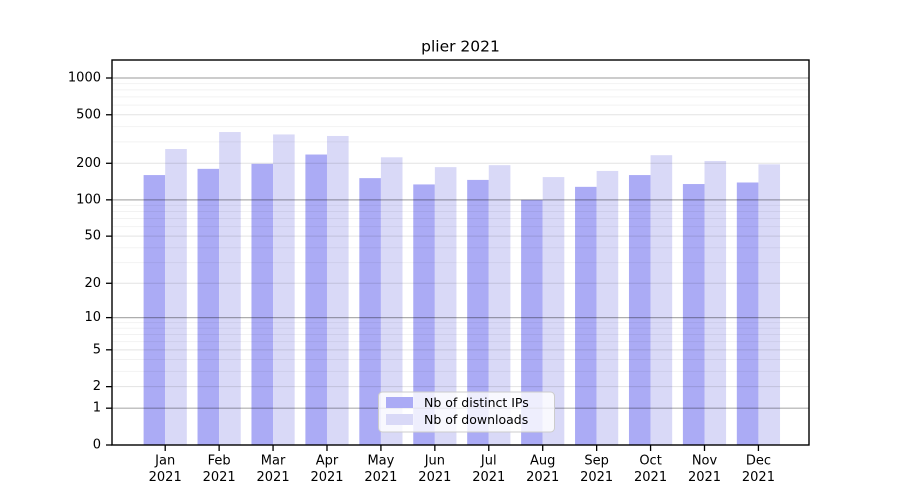 This screenshot has width=900, height=504. I want to click on y-tick-label: 2, so click(97, 386).